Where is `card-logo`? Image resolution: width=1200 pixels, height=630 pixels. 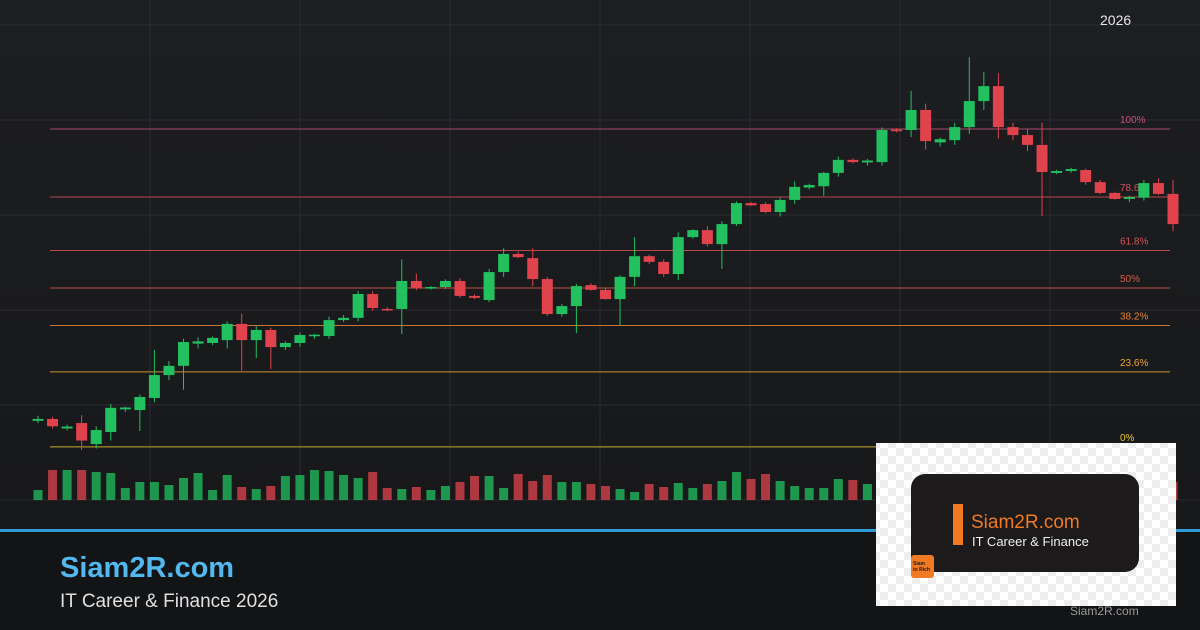
card-logo is located at coordinates (922, 566).